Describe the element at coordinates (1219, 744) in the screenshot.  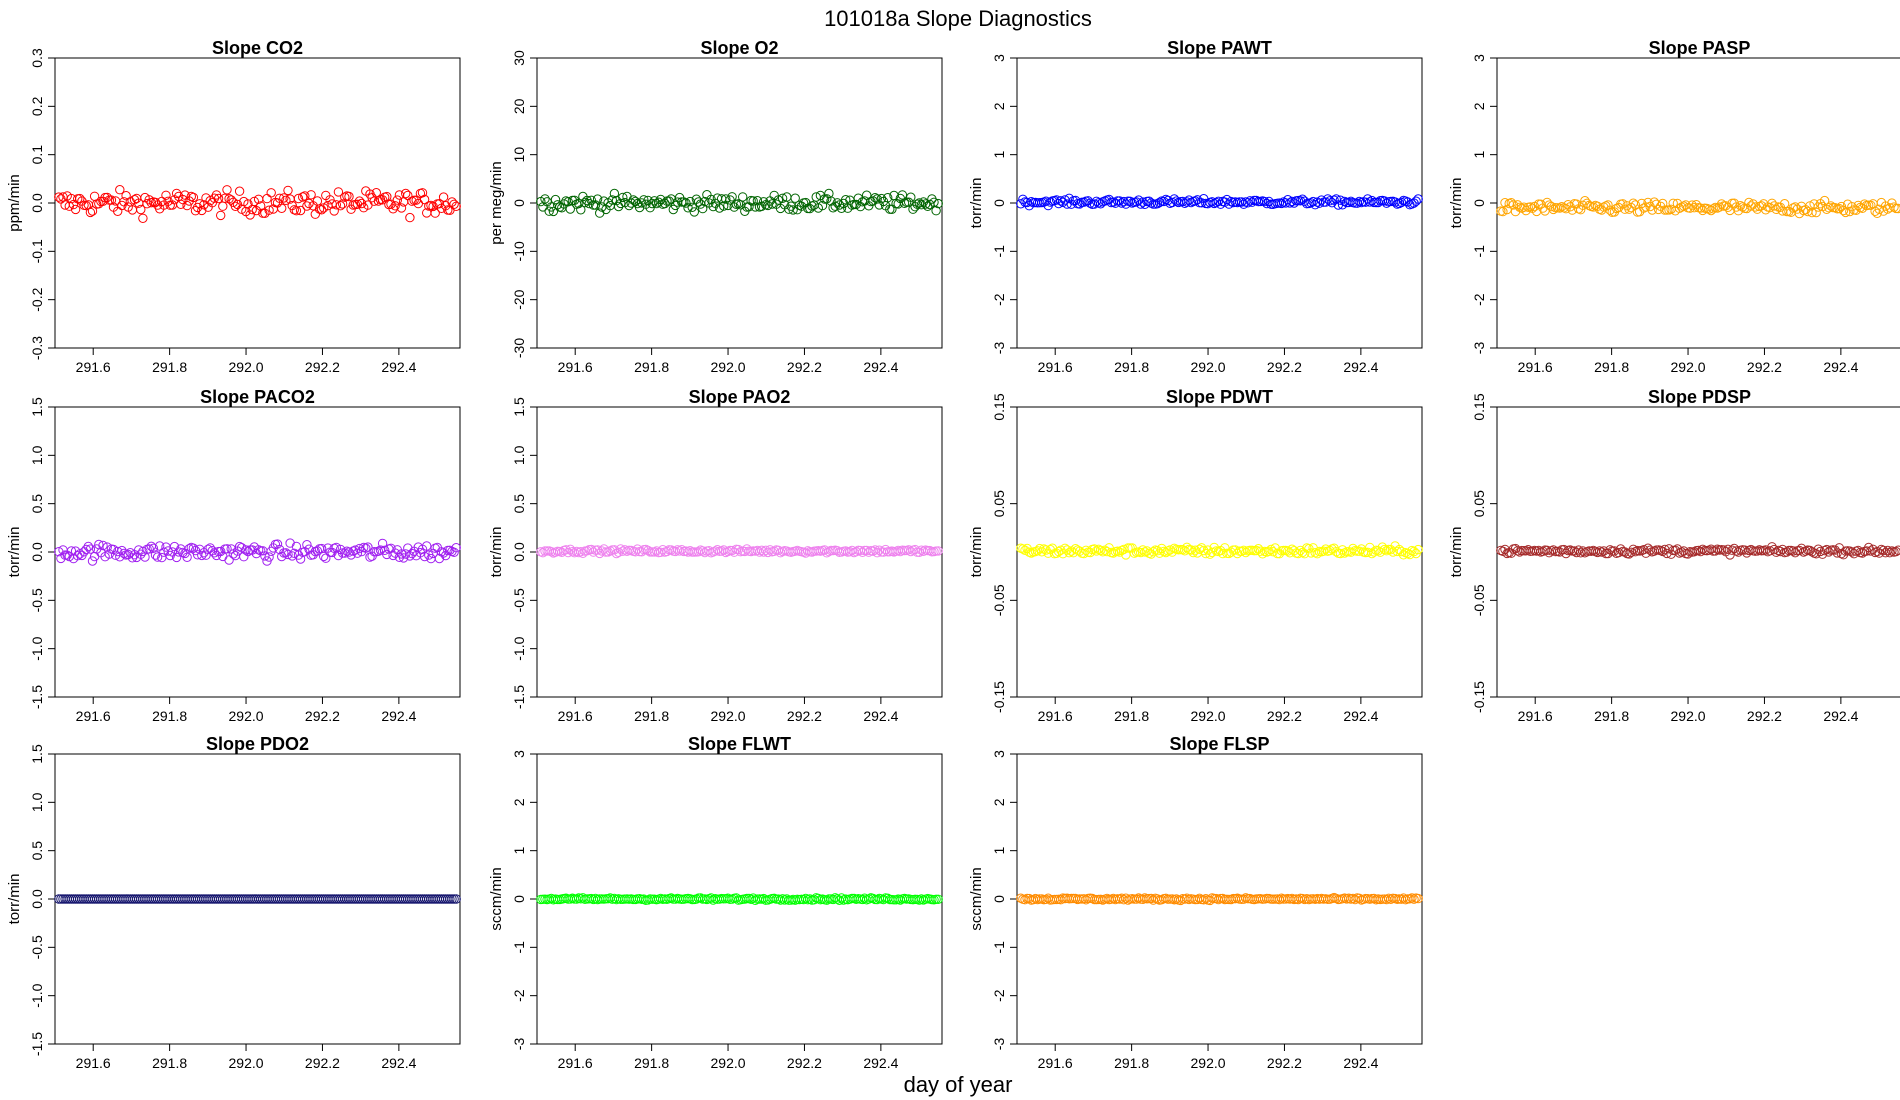
I see `panel-title: Slope FLSP` at that location.